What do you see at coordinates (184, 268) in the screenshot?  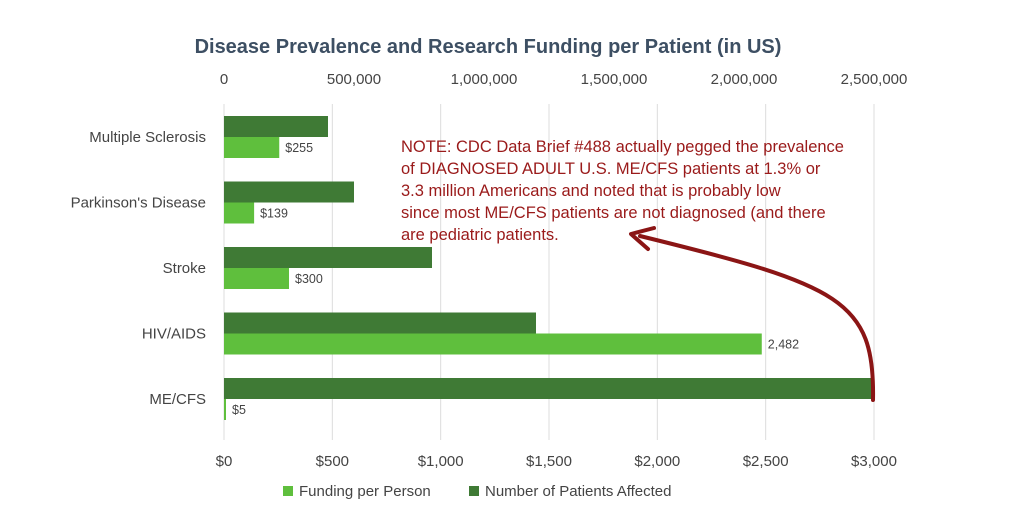 I see `category-label: Stroke` at bounding box center [184, 268].